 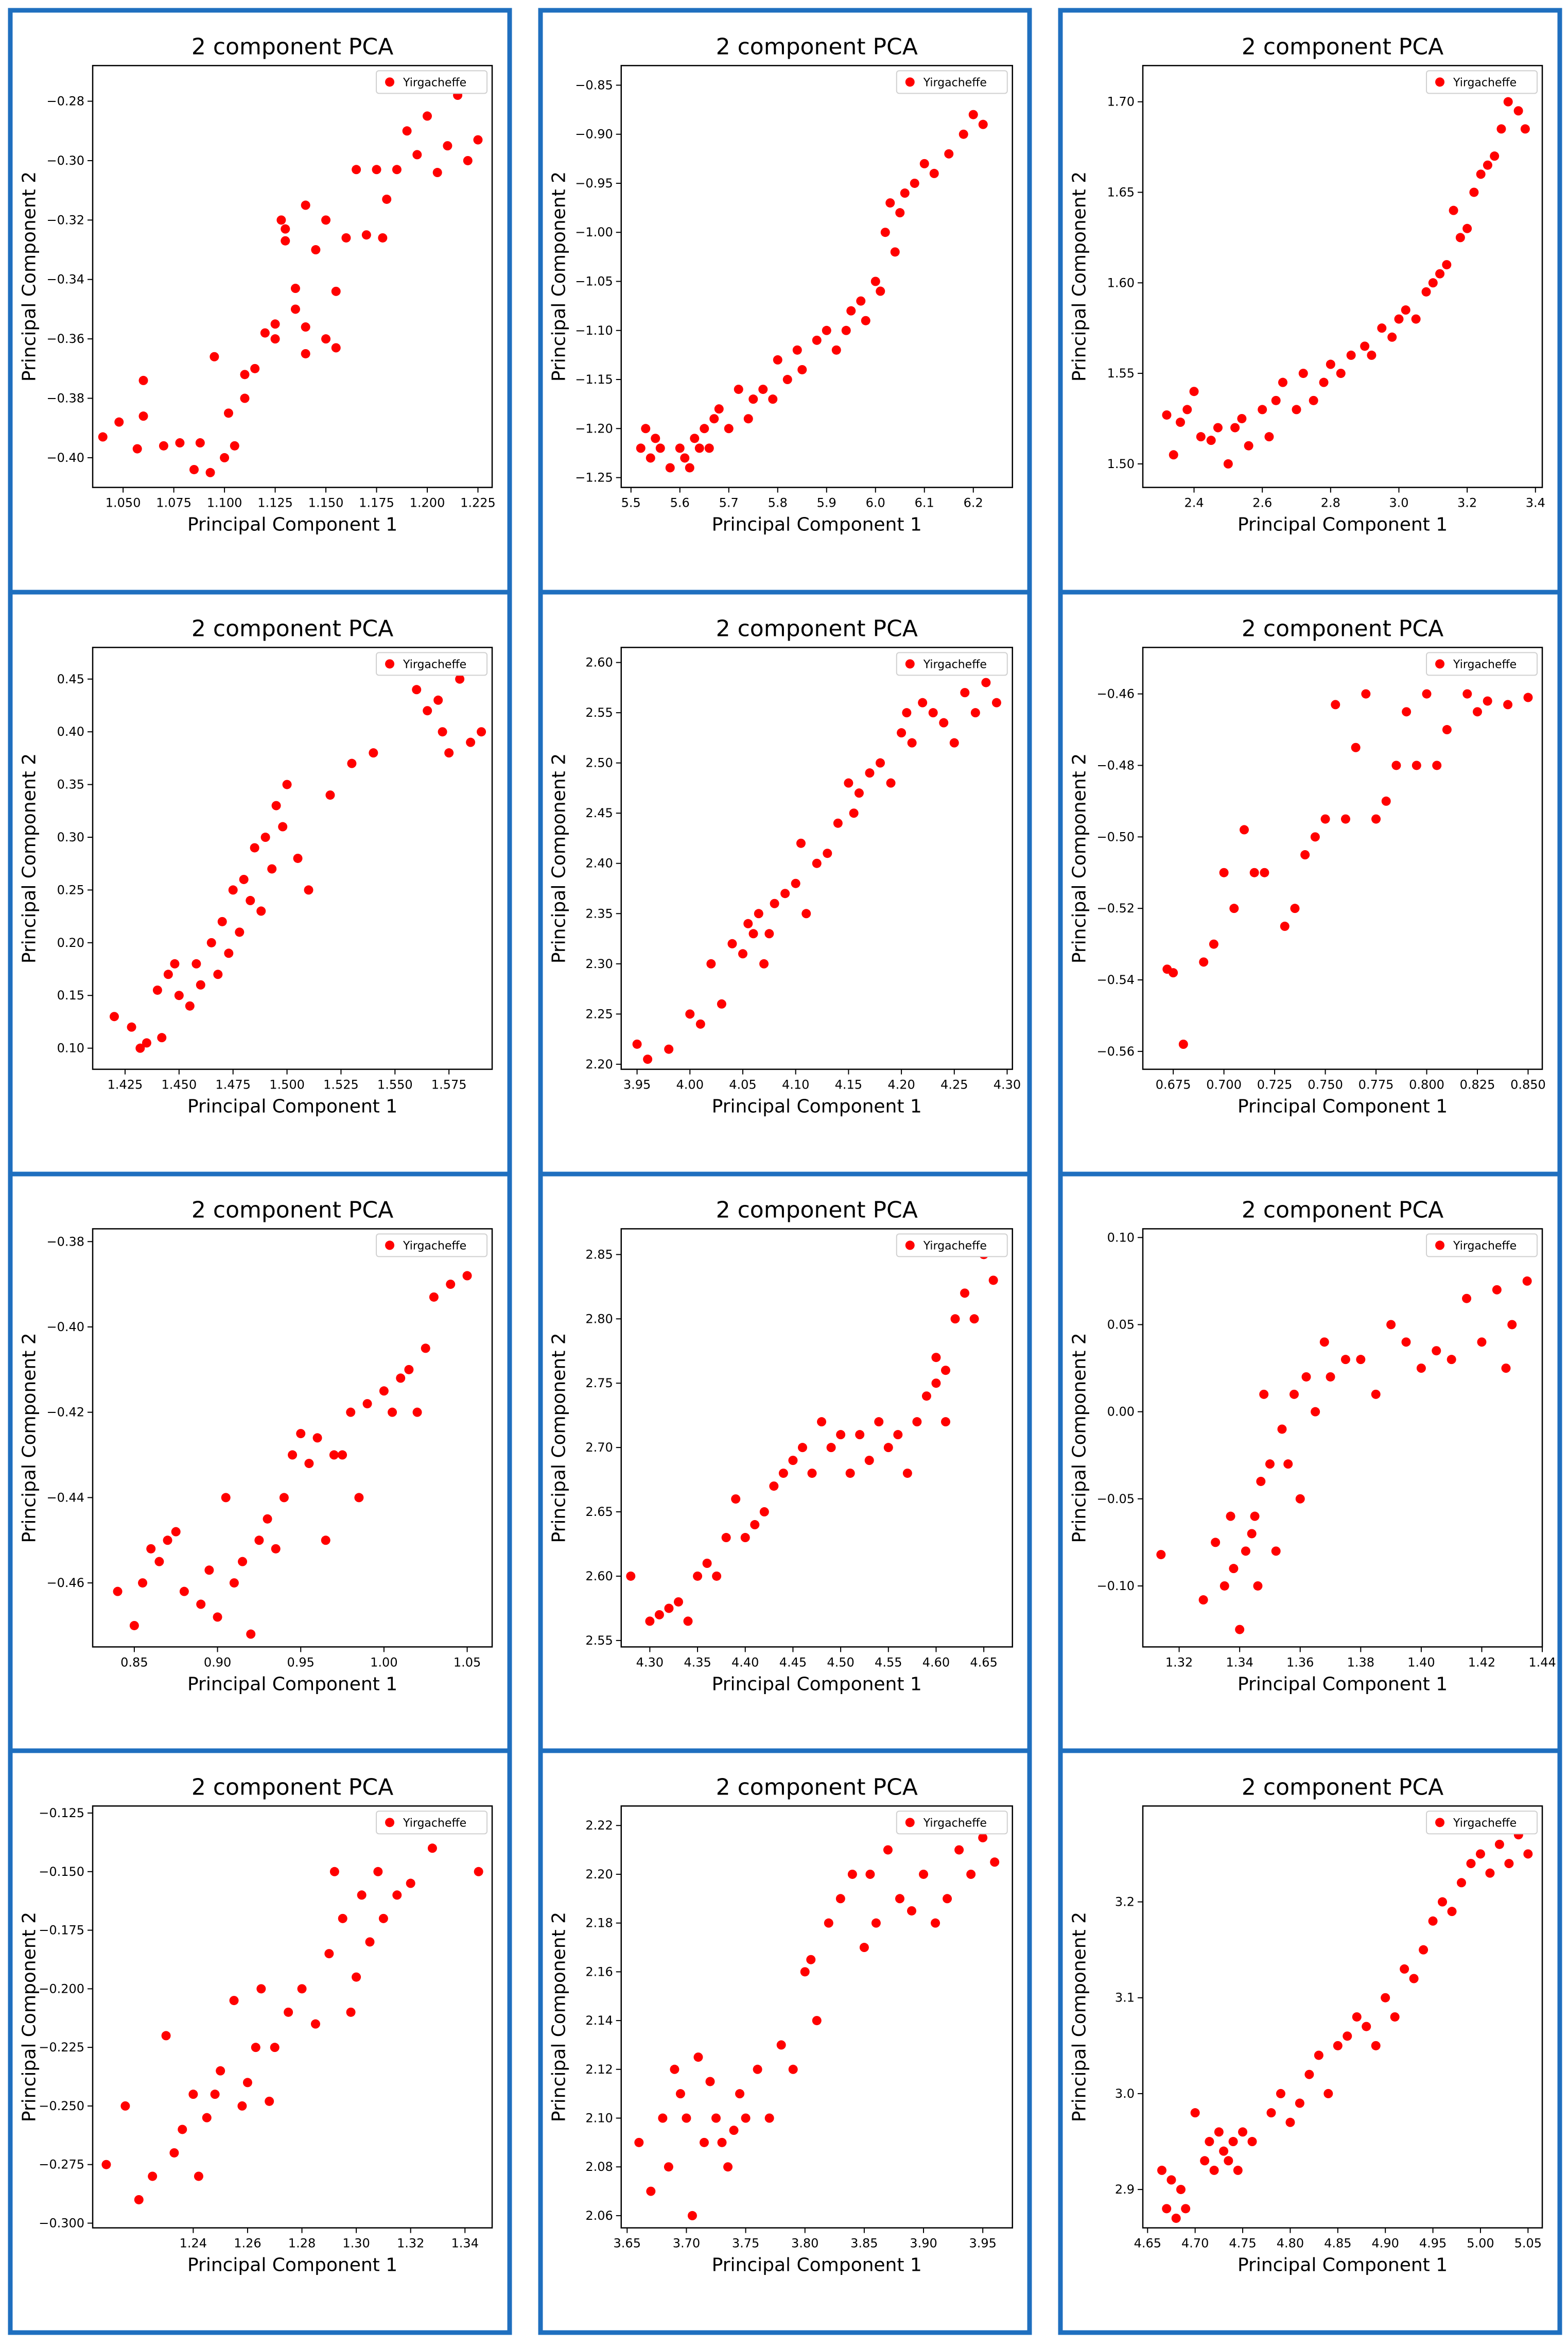 What do you see at coordinates (599, 813) in the screenshot?
I see `y-tick-label: 2.45` at bounding box center [599, 813].